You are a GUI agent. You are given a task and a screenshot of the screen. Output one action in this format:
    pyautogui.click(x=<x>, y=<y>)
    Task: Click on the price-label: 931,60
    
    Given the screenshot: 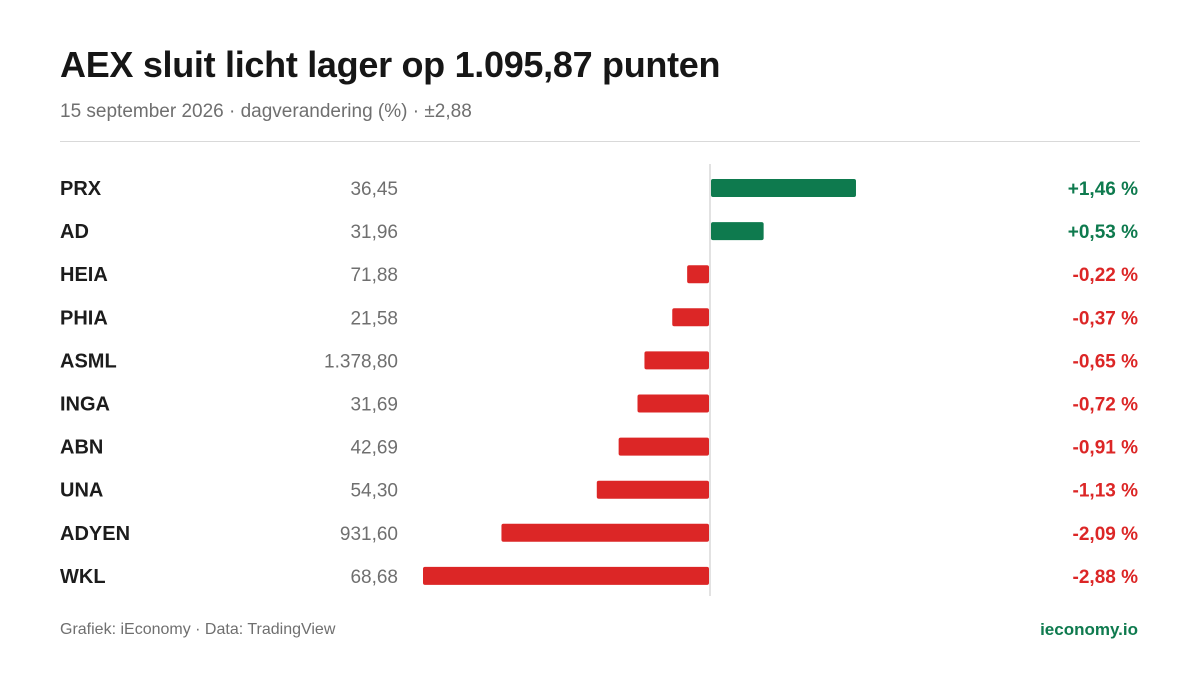 What is the action you would take?
    pyautogui.click(x=369, y=534)
    